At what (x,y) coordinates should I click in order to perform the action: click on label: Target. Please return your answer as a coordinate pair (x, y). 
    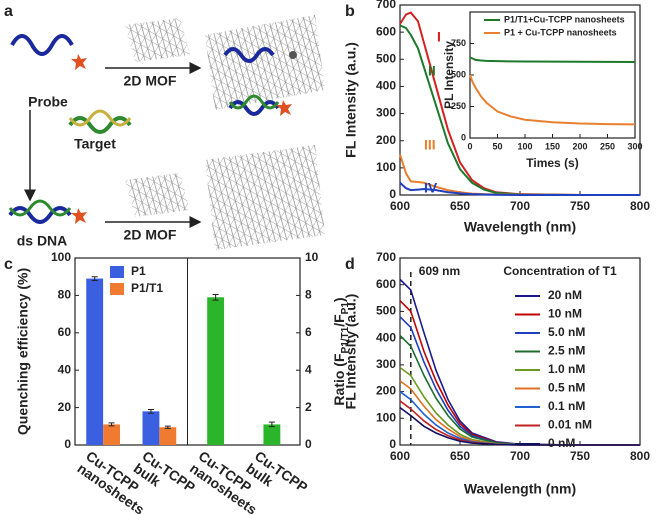
    Looking at the image, I should click on (95, 144).